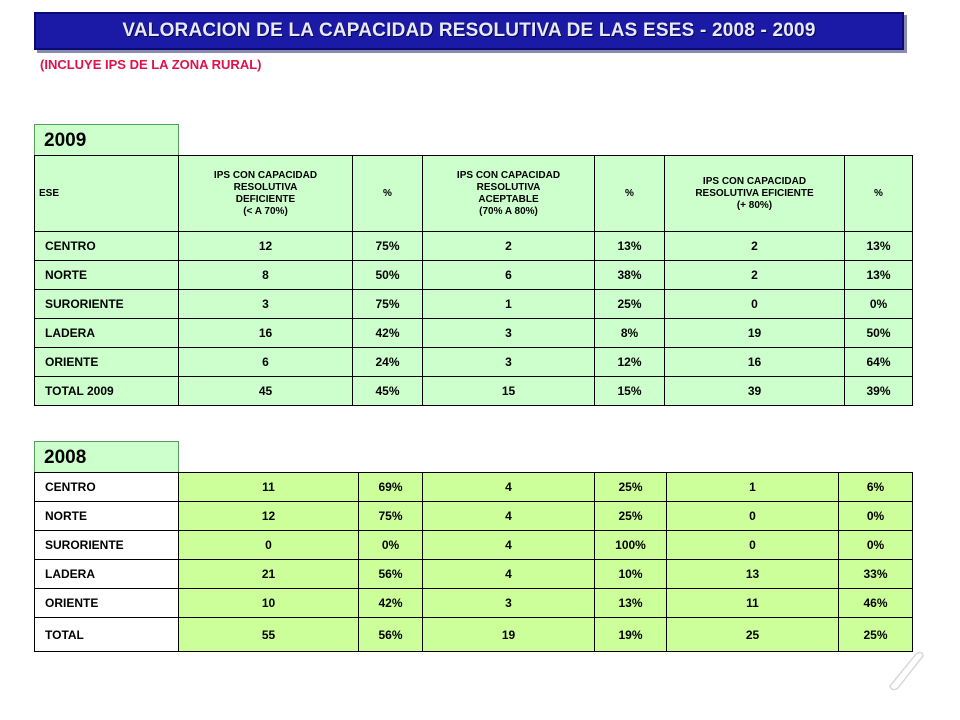 The image size is (960, 720). I want to click on eficiente-pct: 39%, so click(878, 391).